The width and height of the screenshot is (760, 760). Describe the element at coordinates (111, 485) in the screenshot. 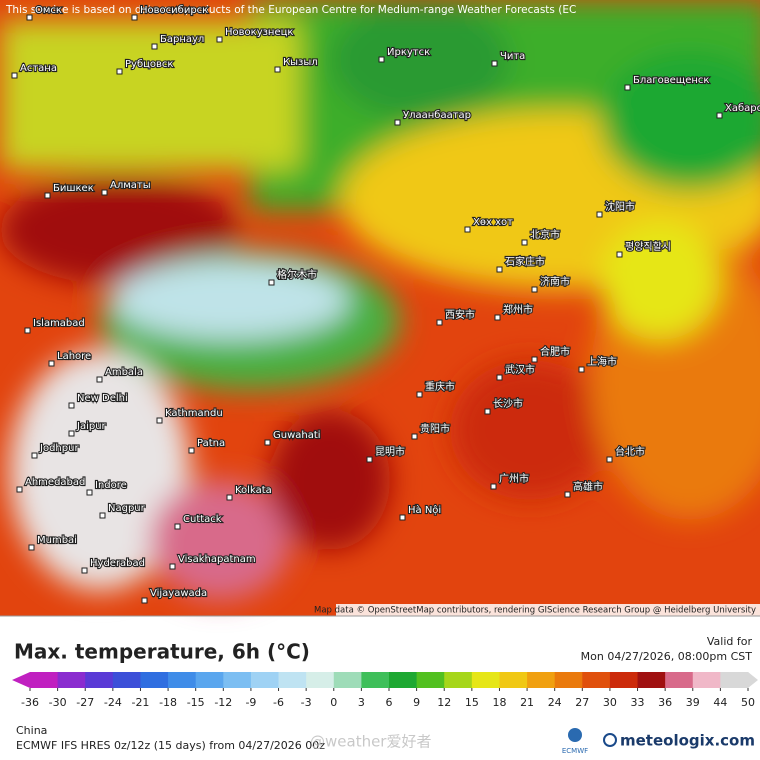

I see `place-label: Indore` at that location.